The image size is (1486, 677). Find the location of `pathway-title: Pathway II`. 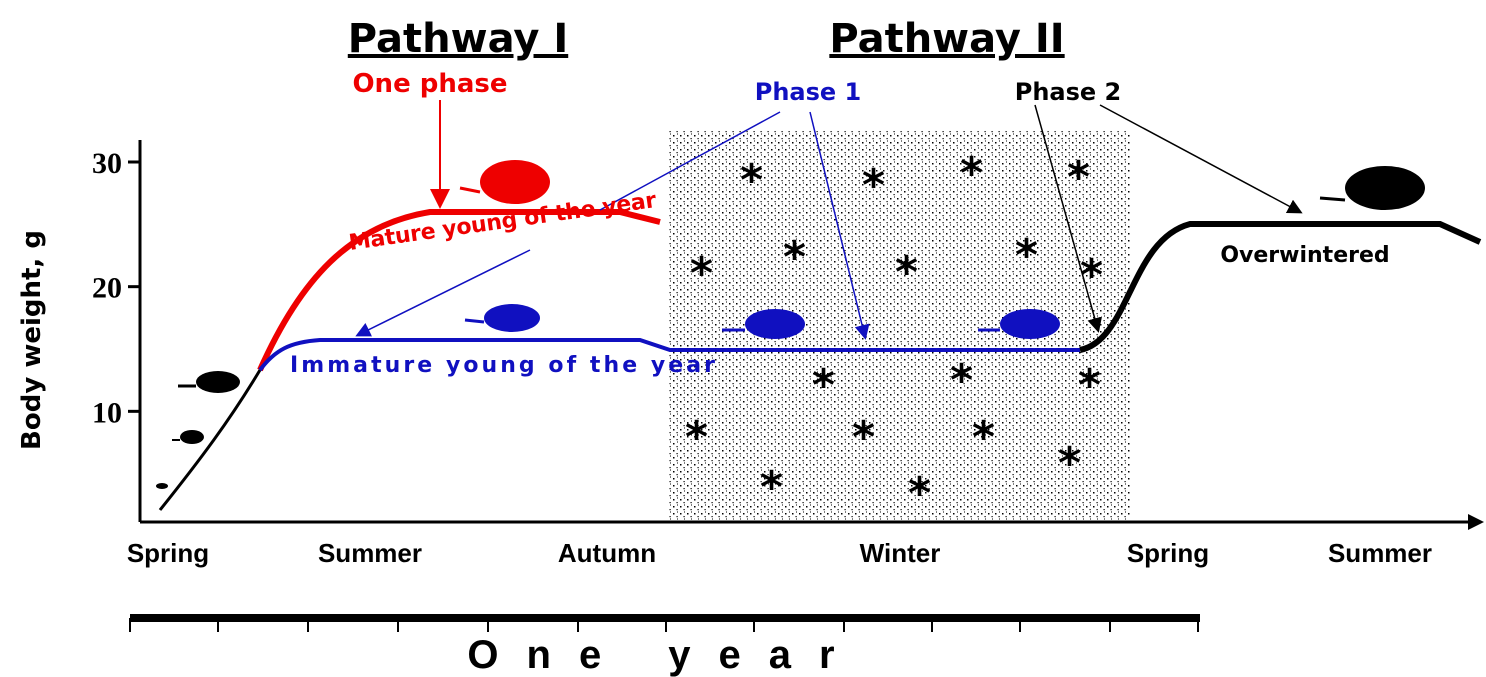

pathway-title: Pathway II is located at coordinates (946, 39).